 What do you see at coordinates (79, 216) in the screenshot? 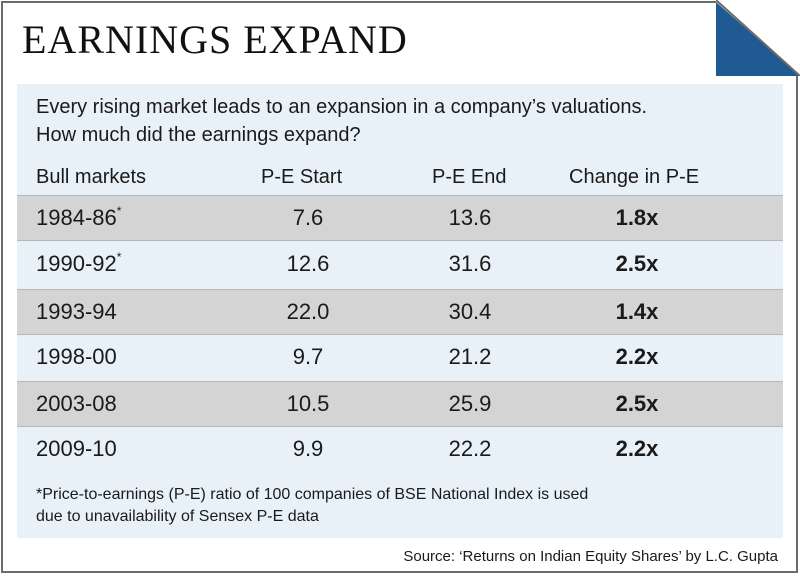
I see `period-cell: 1984-86*` at bounding box center [79, 216].